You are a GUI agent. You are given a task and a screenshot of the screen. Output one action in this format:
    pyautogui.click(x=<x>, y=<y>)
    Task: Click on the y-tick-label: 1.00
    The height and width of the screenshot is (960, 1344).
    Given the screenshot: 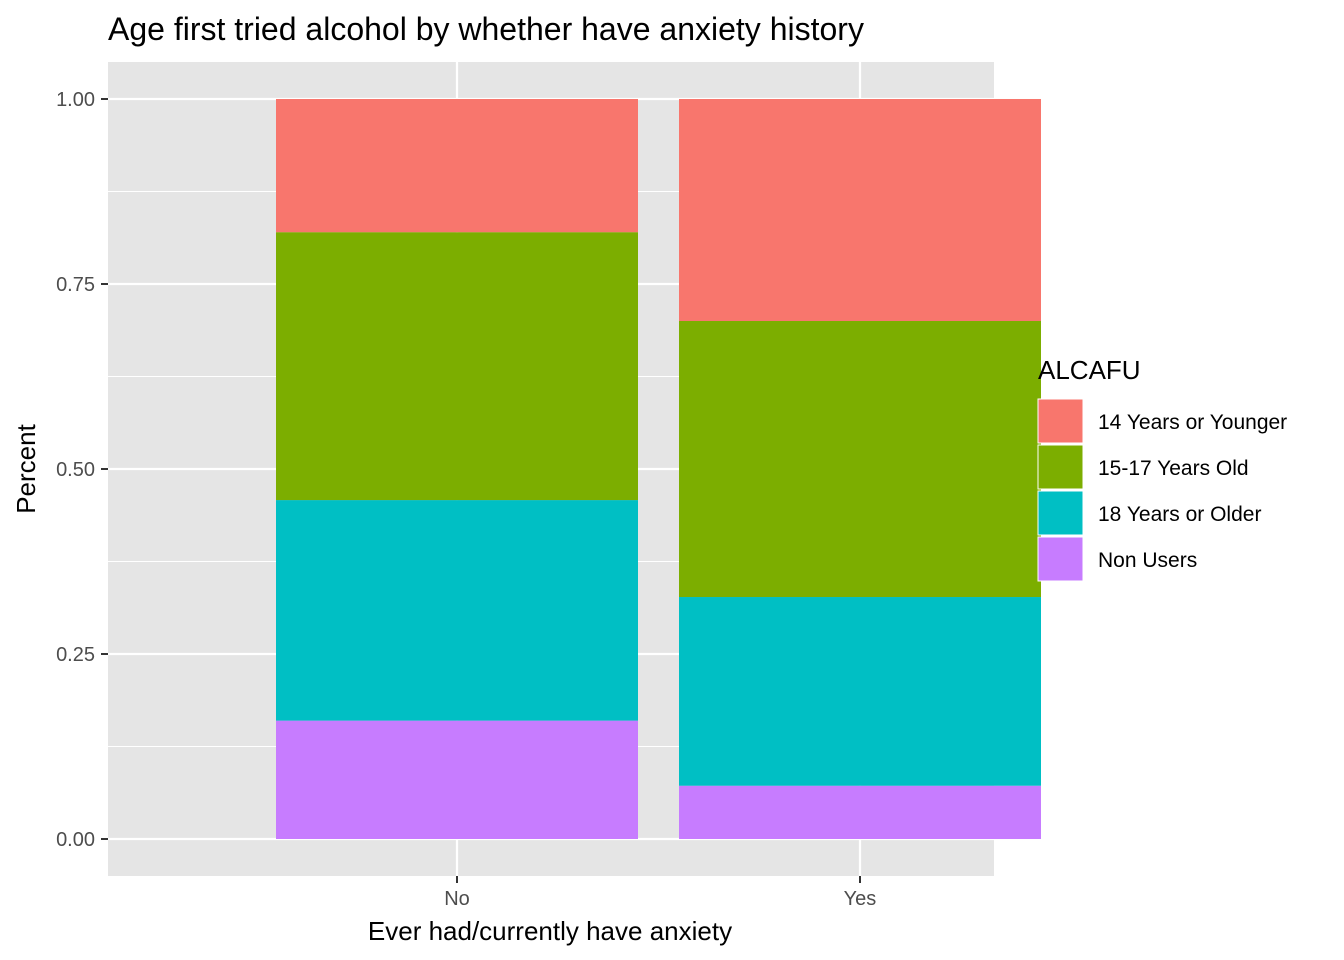 What is the action you would take?
    pyautogui.click(x=75, y=100)
    